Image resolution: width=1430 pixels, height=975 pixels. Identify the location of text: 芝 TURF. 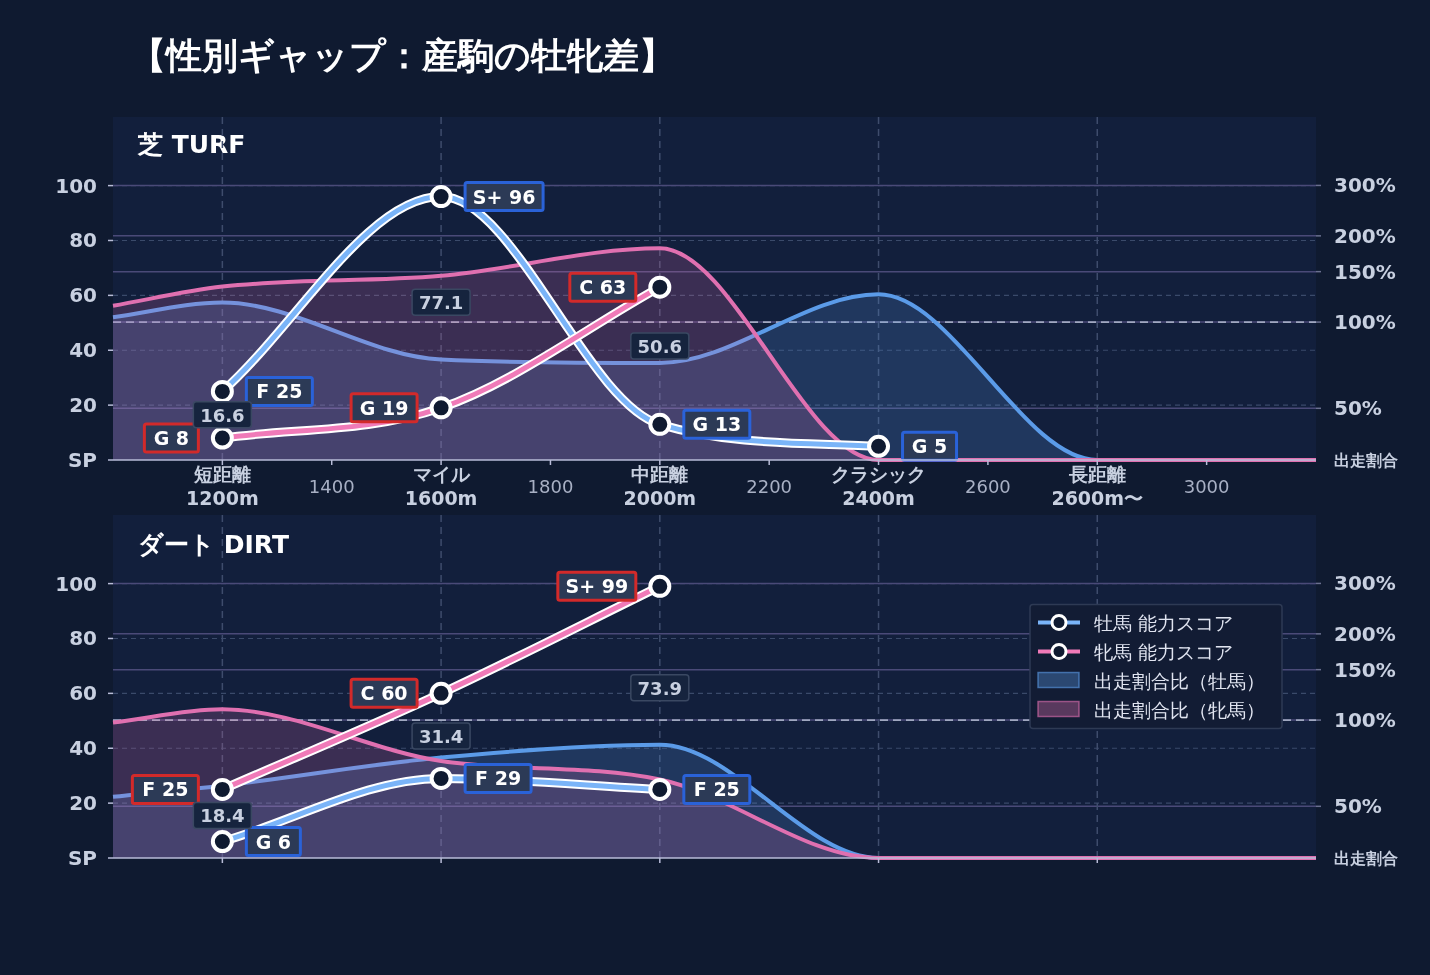
(191, 144).